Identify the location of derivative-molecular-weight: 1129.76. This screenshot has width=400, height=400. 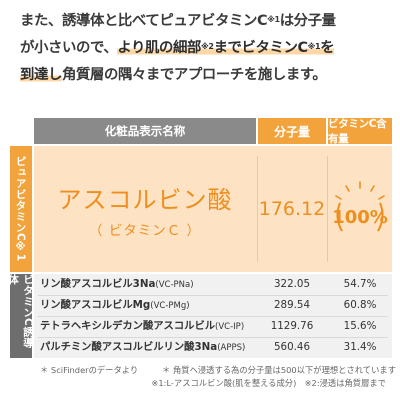
(292, 326).